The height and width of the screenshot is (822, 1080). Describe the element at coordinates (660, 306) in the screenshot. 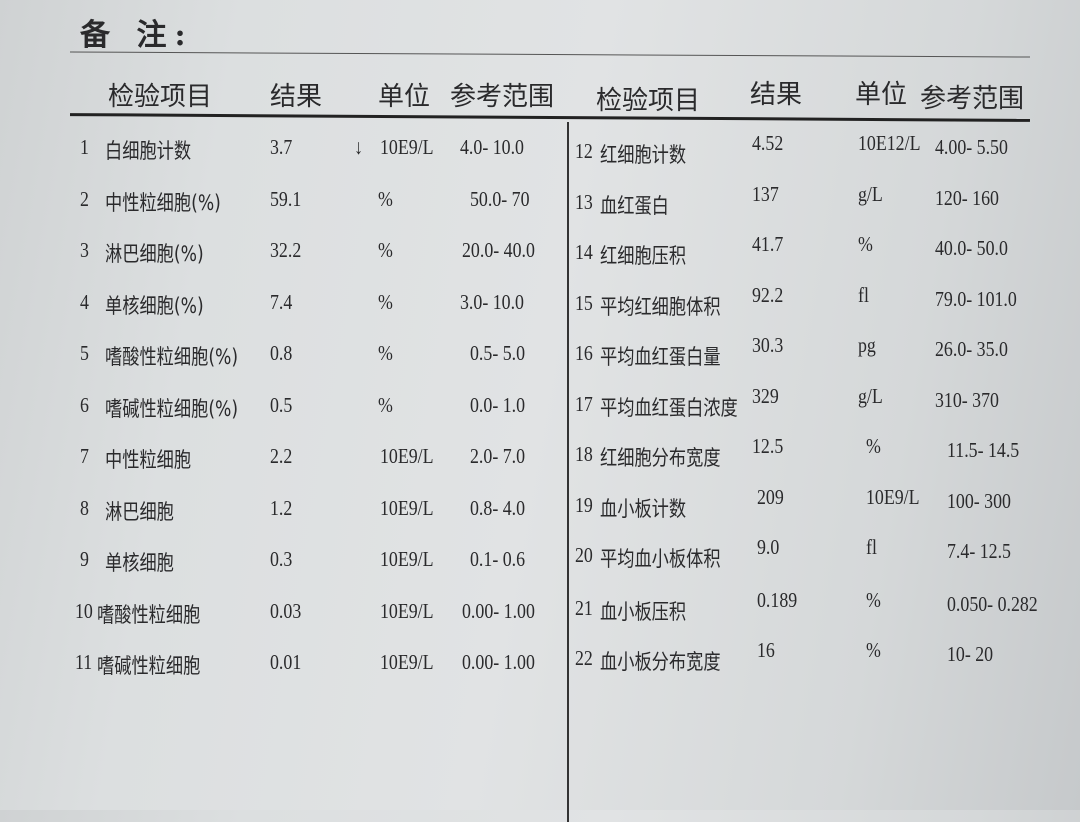

I see `item-name: 平均红细胞体积` at that location.